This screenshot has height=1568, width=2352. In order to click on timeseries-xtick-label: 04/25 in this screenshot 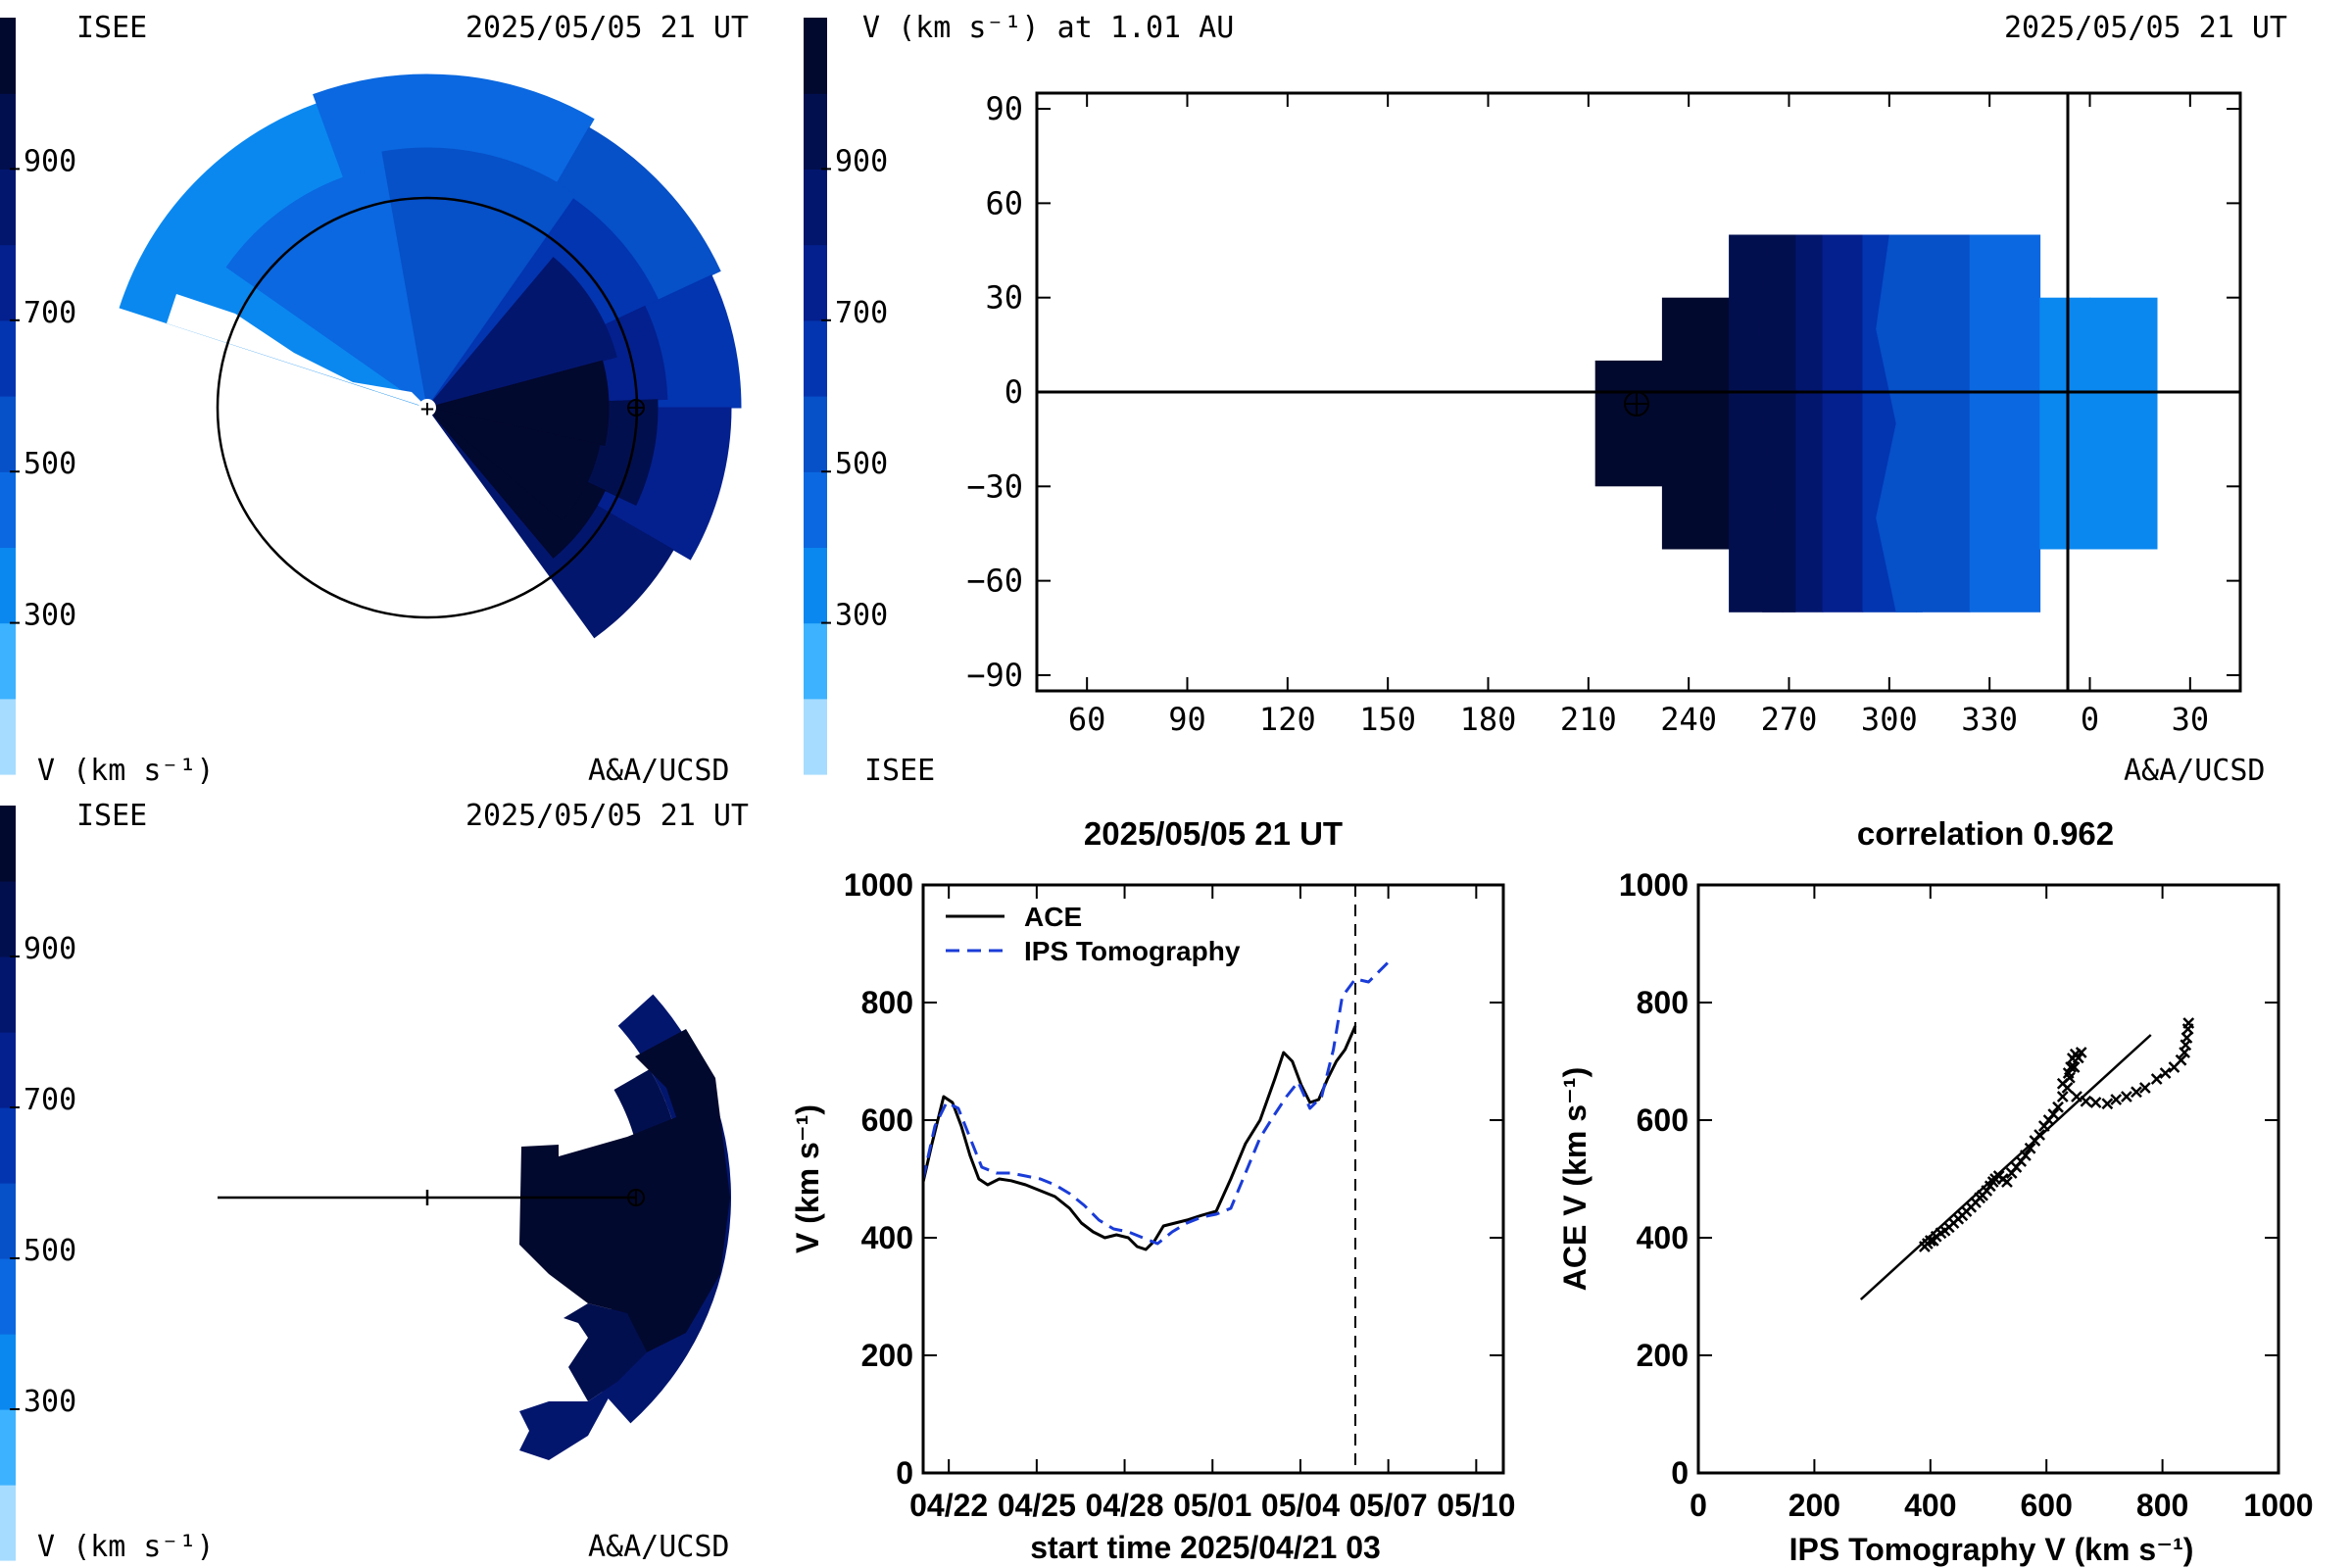, I will do `click(1037, 1505)`.